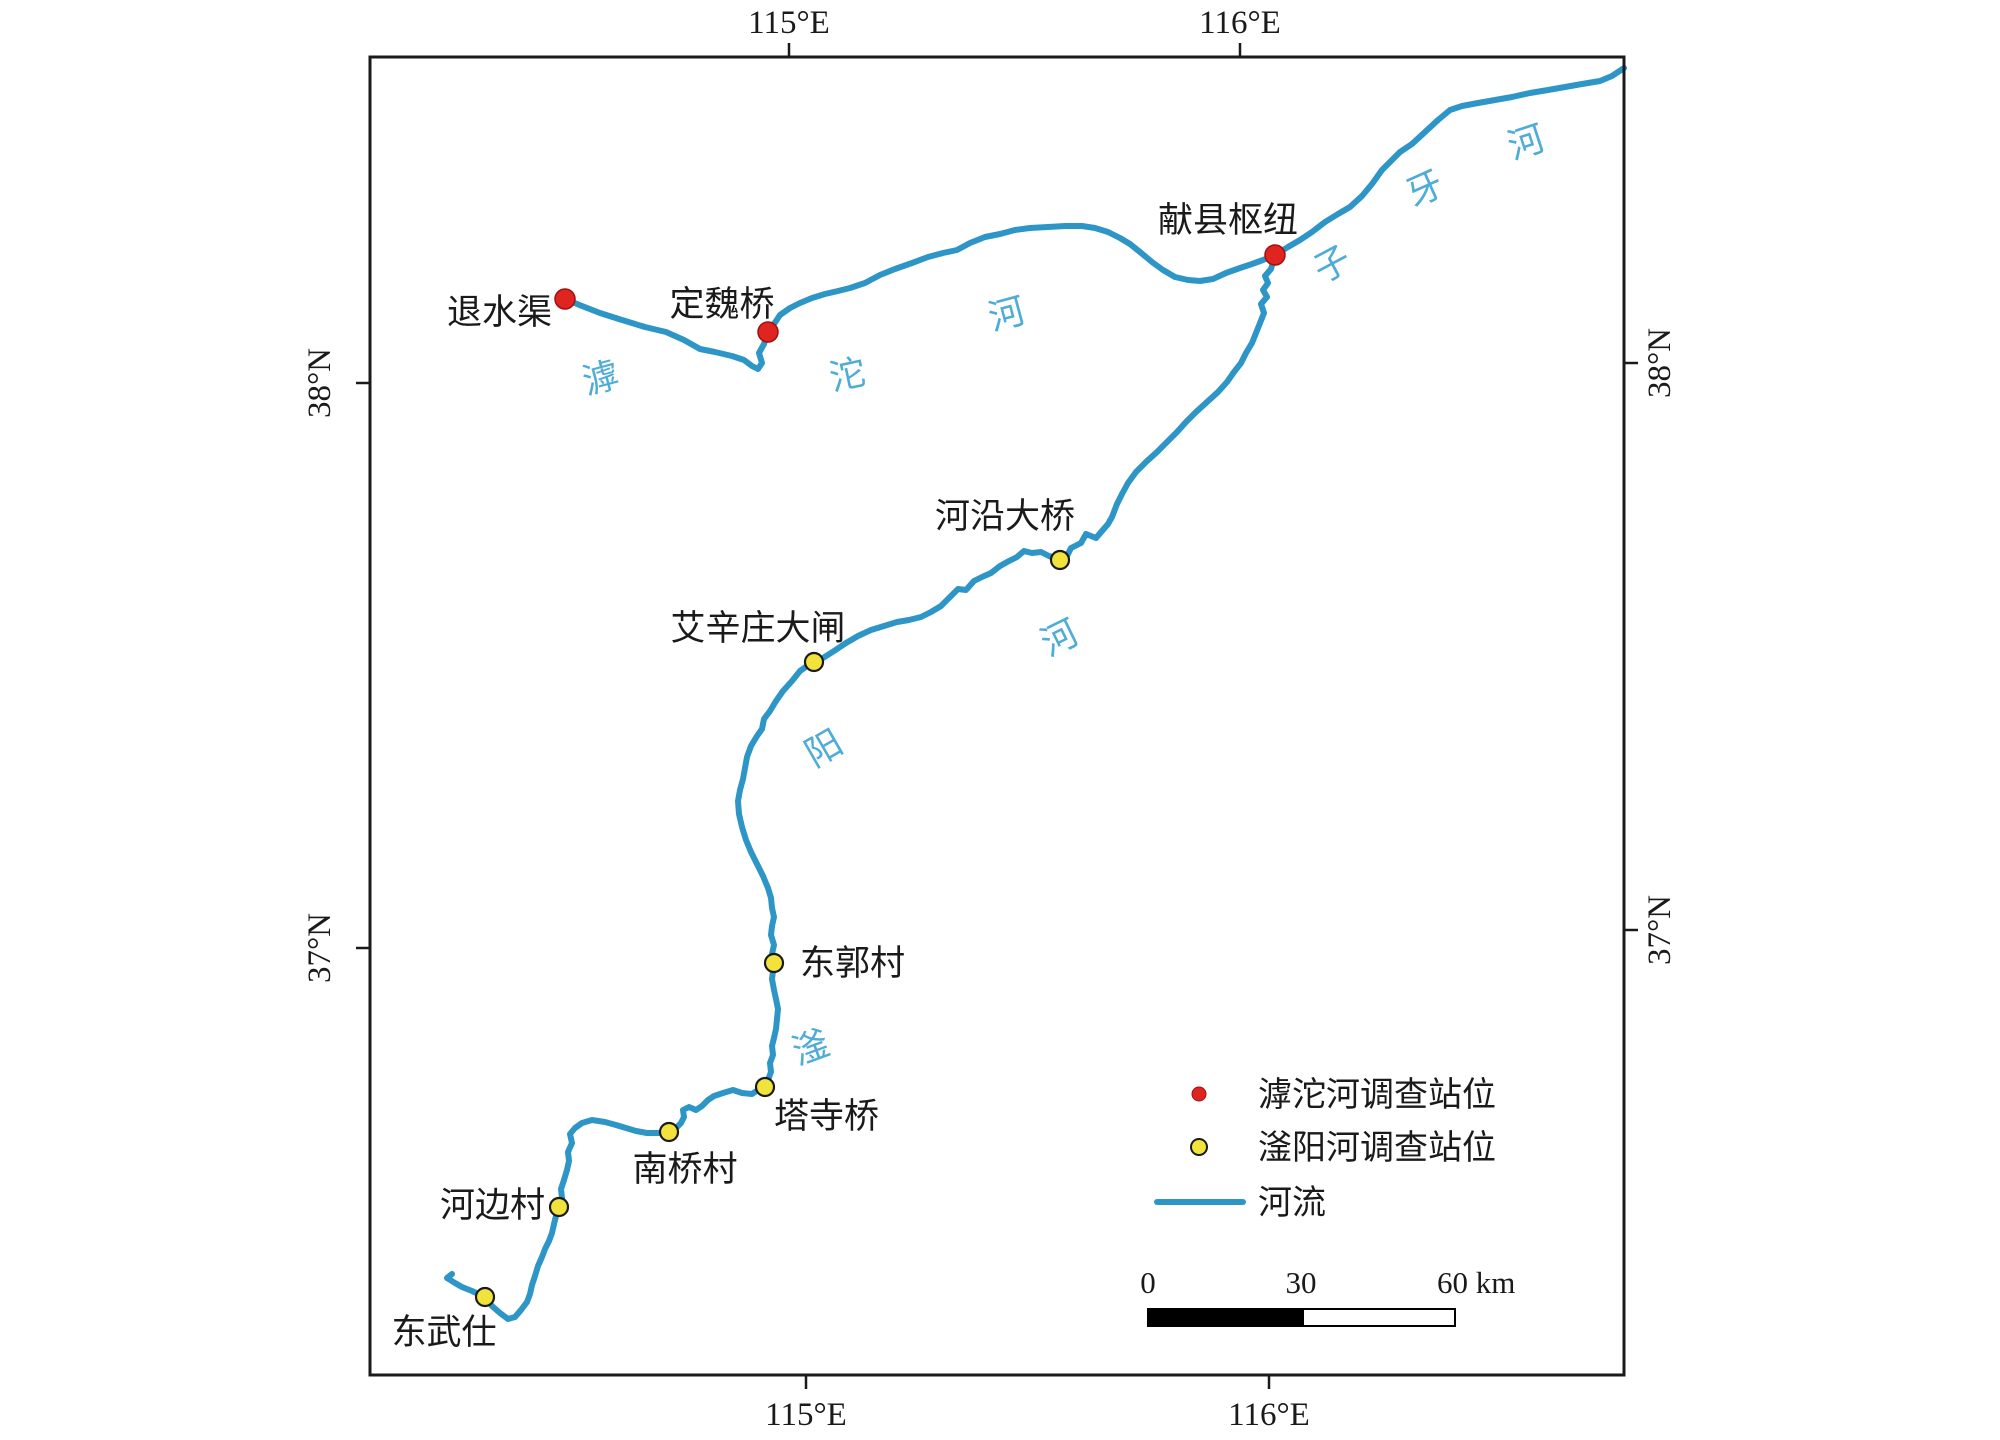 The image size is (2000, 1440). I want to click on river-name-char: 沱, so click(848, 375).